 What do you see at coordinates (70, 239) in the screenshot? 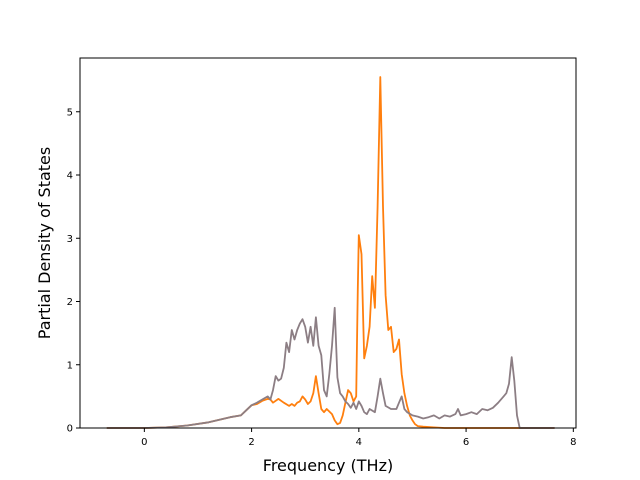
I see `y-tick-label: 3` at bounding box center [70, 239].